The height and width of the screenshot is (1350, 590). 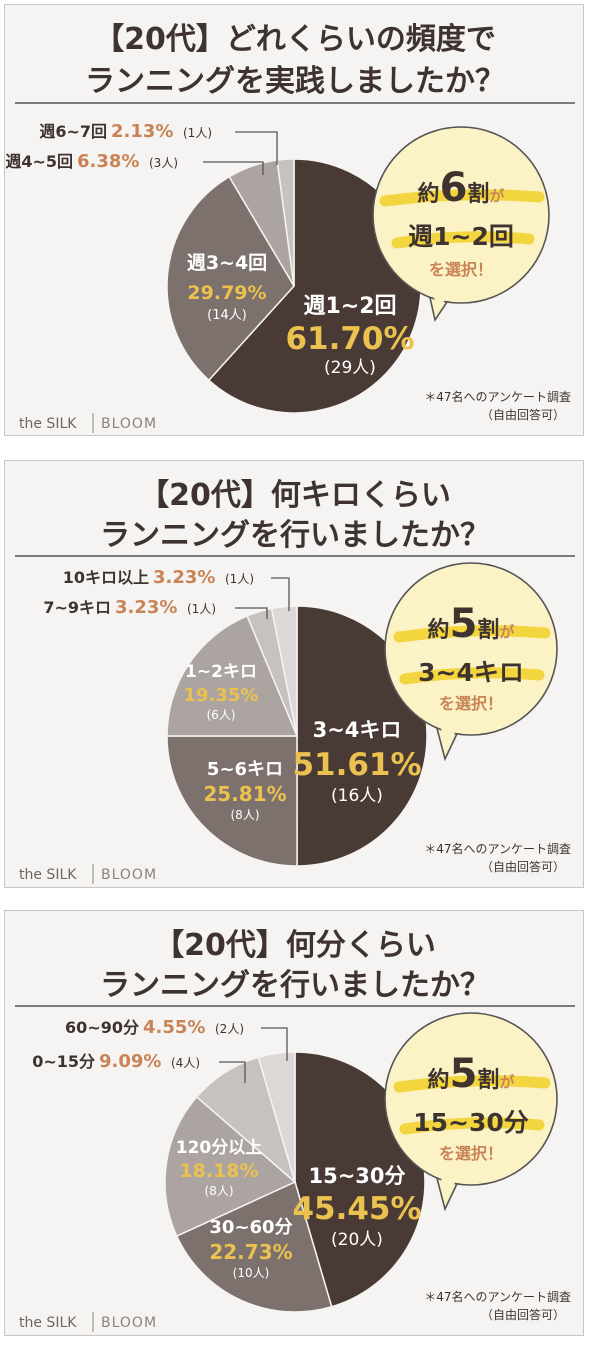 What do you see at coordinates (142, 131) in the screenshot?
I see `slice-percent: 2.13%` at bounding box center [142, 131].